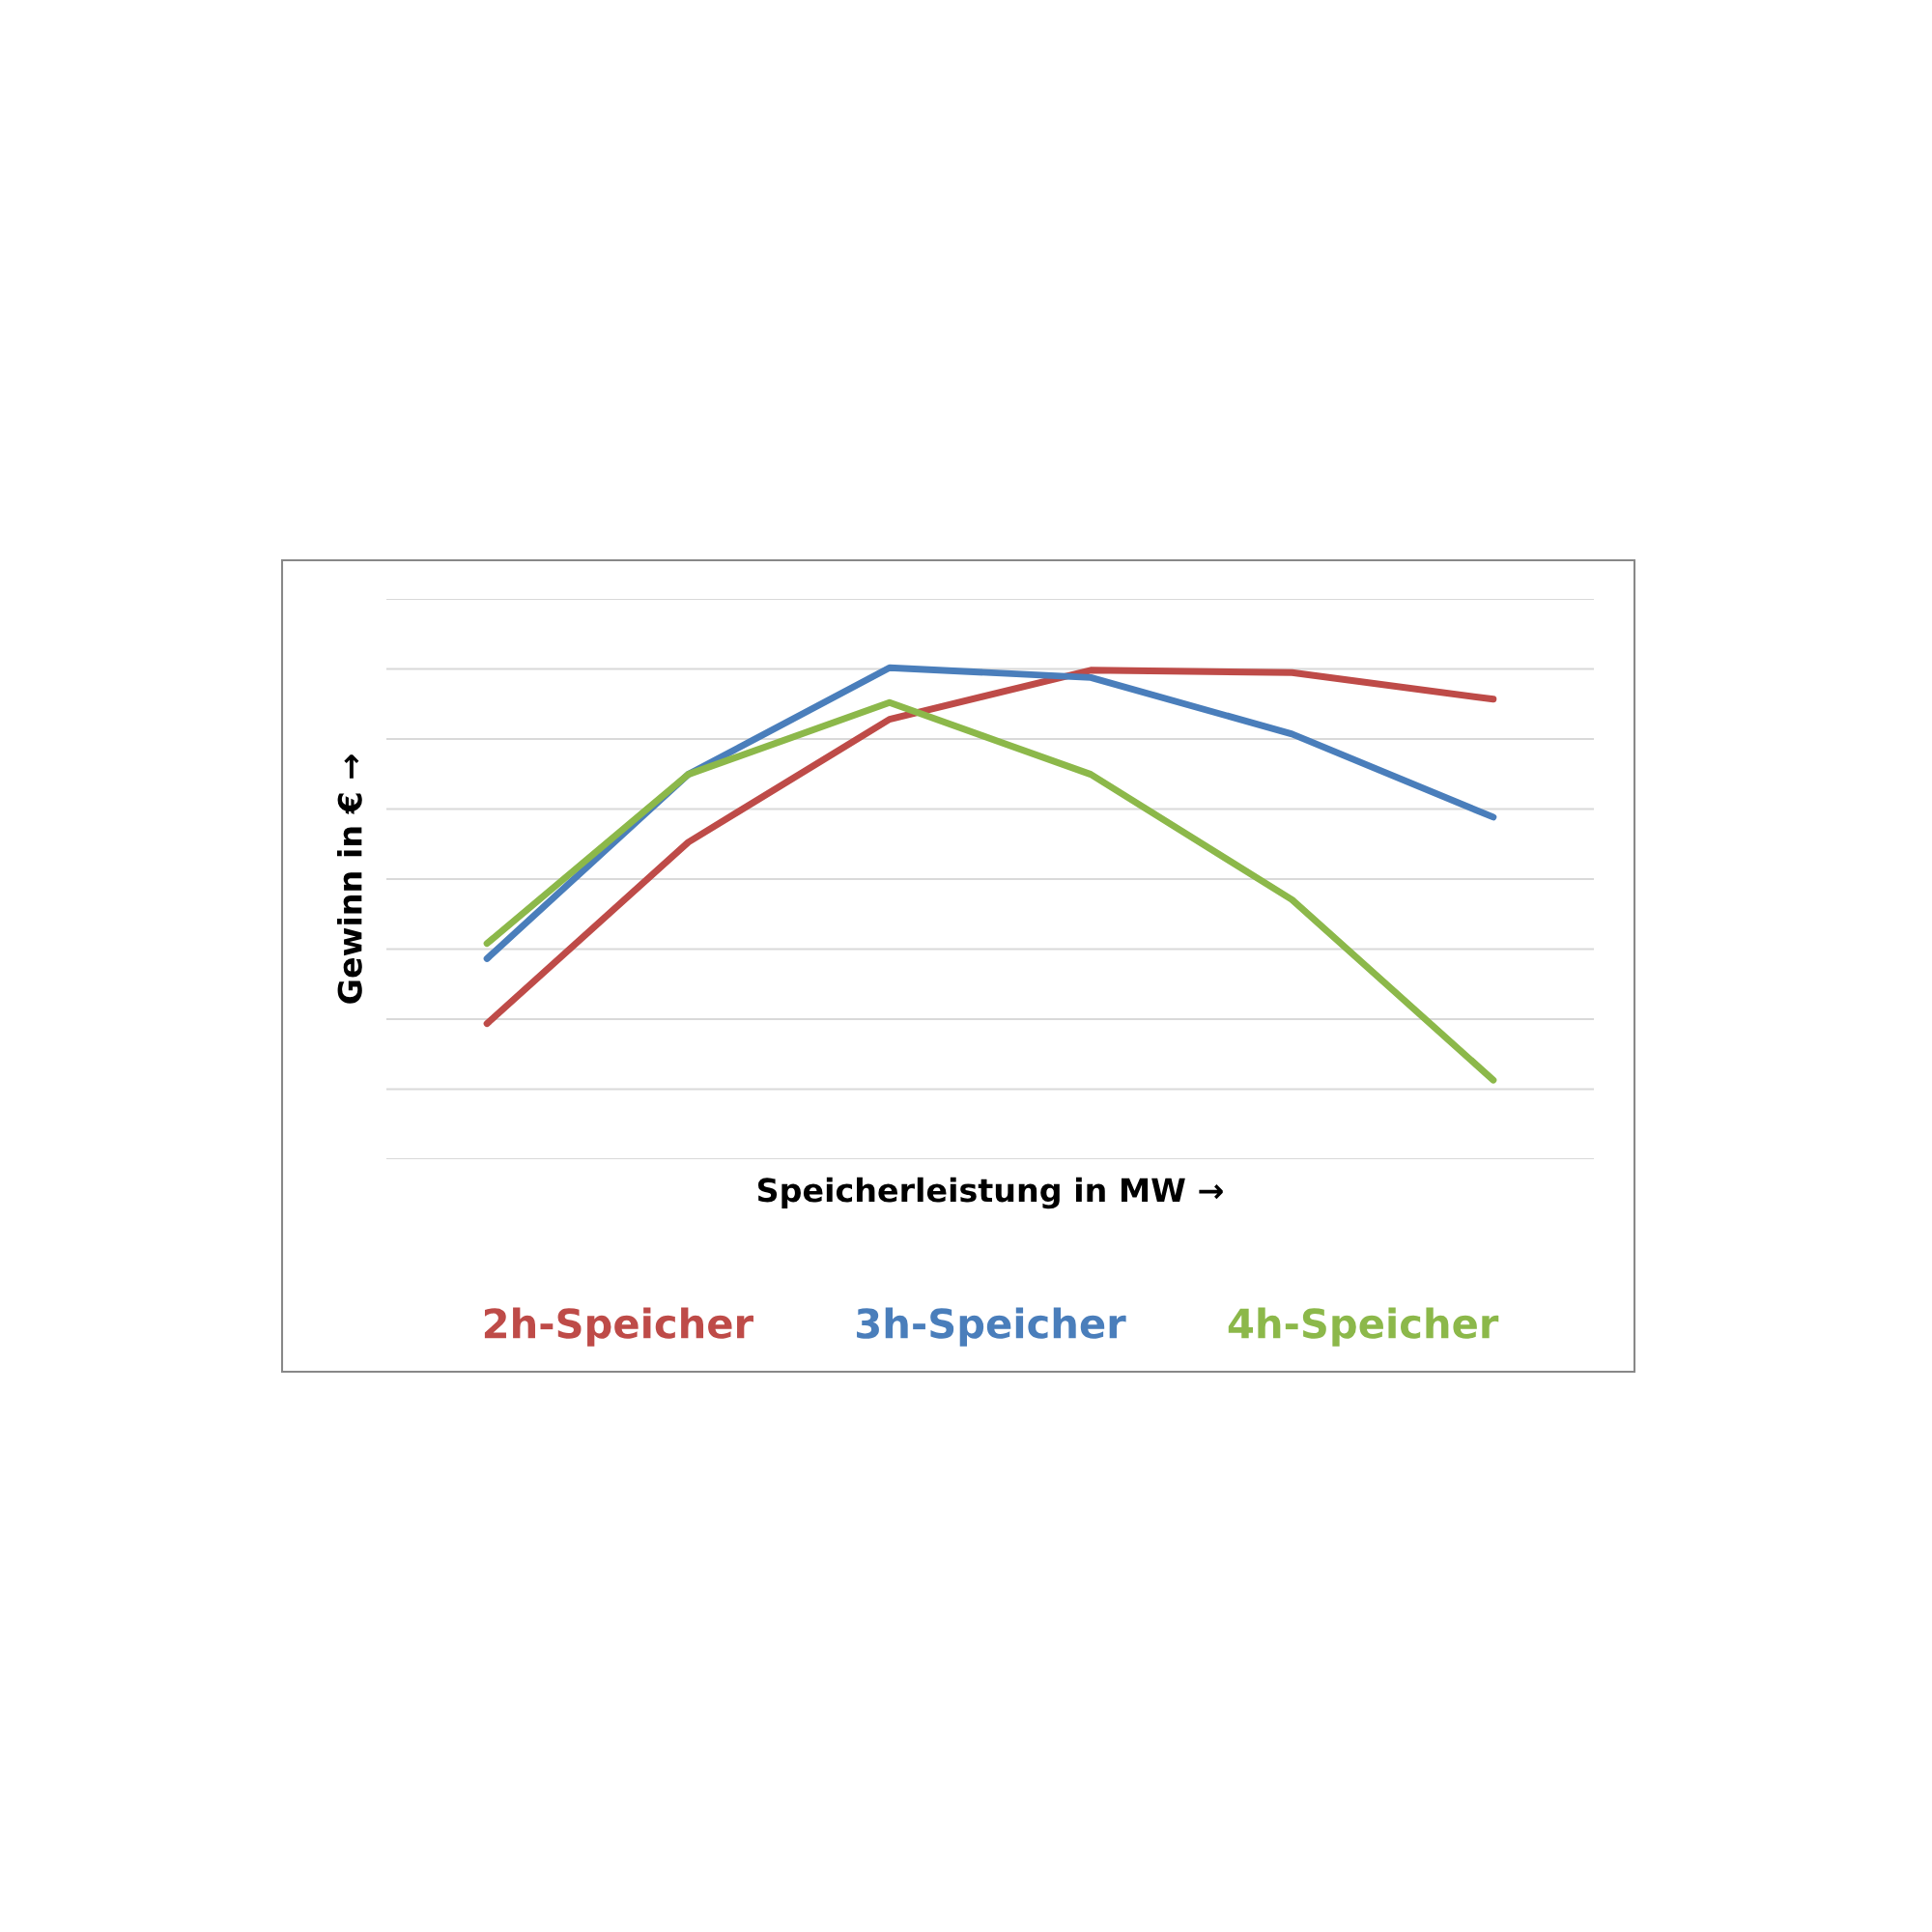  I want to click on text: 2h-Speicher, so click(618, 1327).